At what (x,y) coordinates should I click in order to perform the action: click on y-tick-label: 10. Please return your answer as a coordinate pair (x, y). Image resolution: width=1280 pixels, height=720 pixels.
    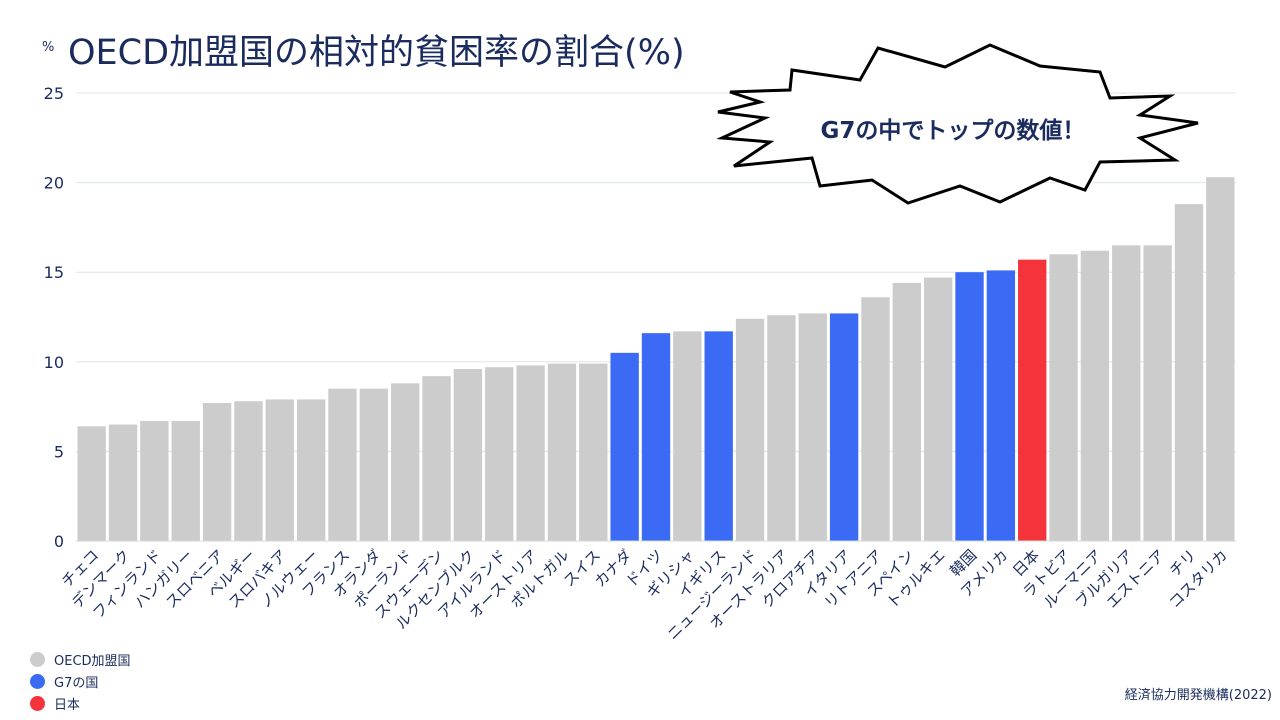
    Looking at the image, I should click on (54, 362).